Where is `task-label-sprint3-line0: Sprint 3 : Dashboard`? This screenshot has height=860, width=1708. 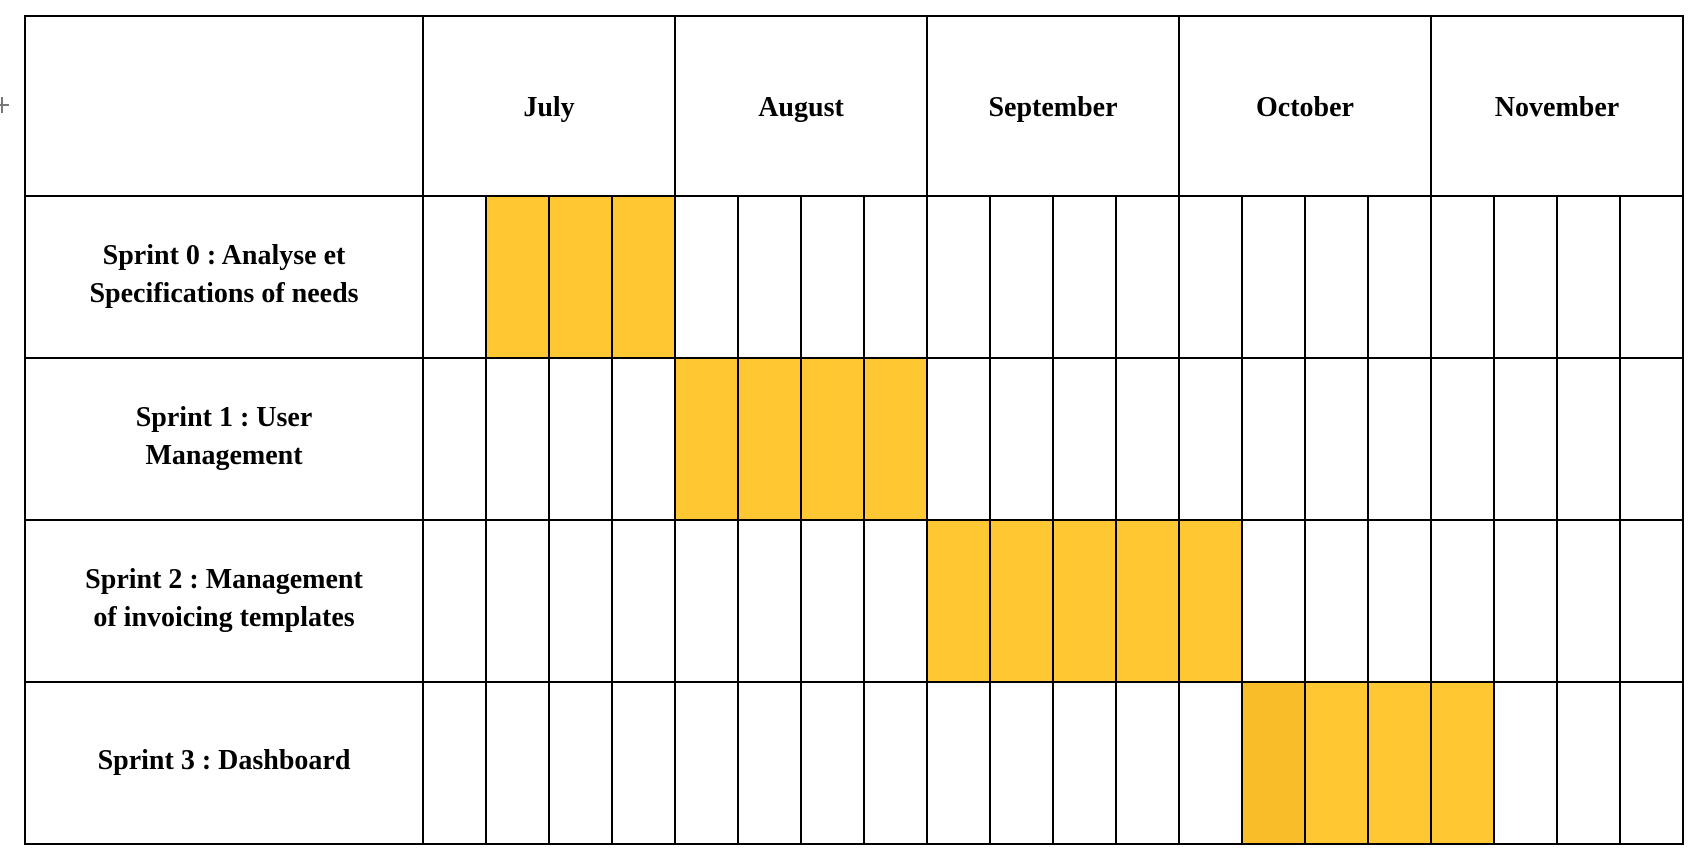 task-label-sprint3-line0: Sprint 3 : Dashboard is located at coordinates (224, 760).